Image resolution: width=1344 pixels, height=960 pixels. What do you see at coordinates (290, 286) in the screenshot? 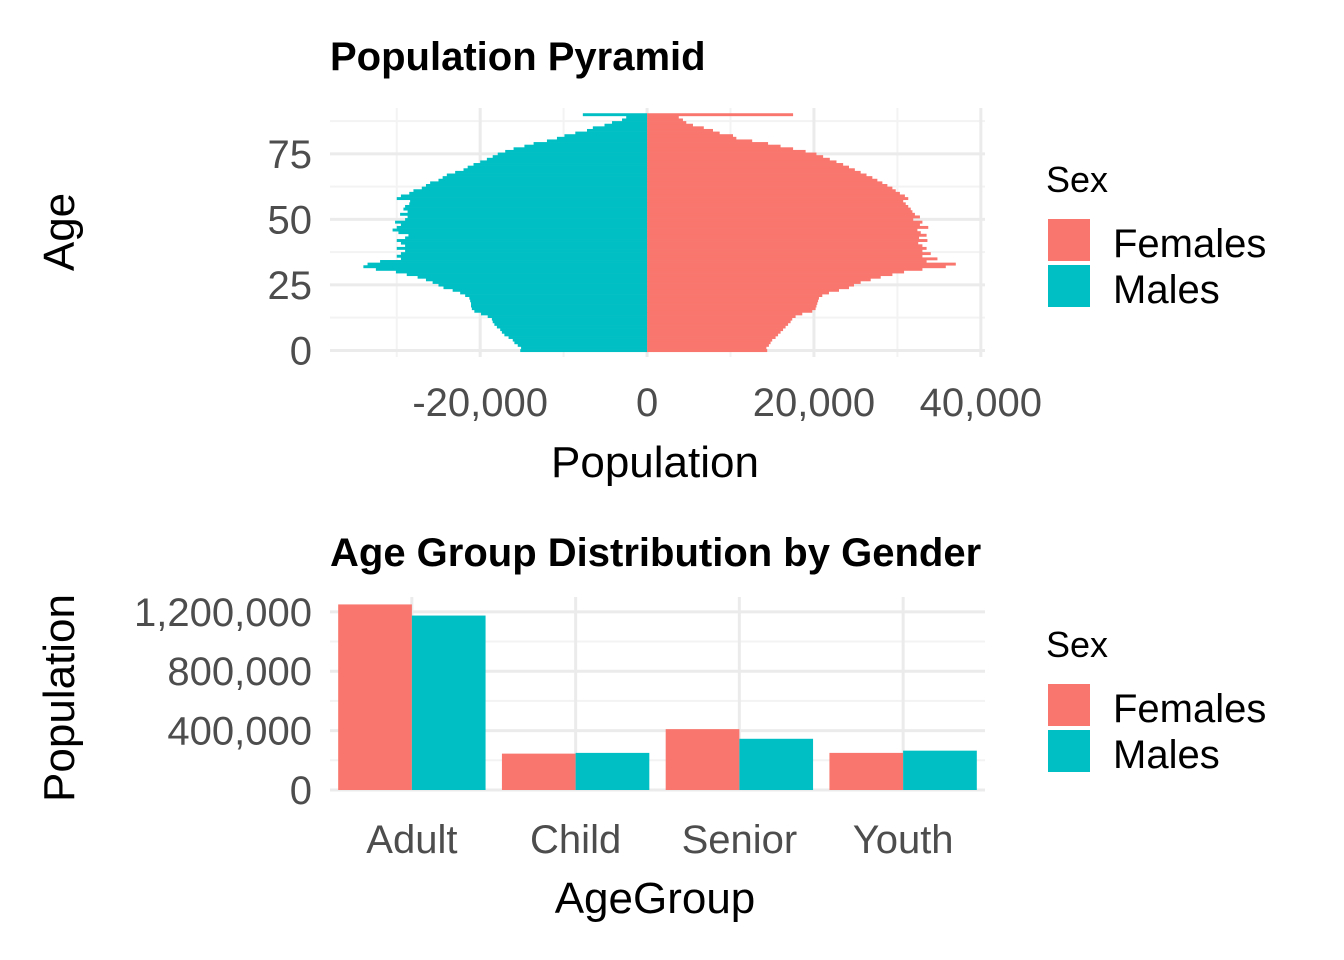
I see `pyramid-y-tick-label: 25` at bounding box center [290, 286].